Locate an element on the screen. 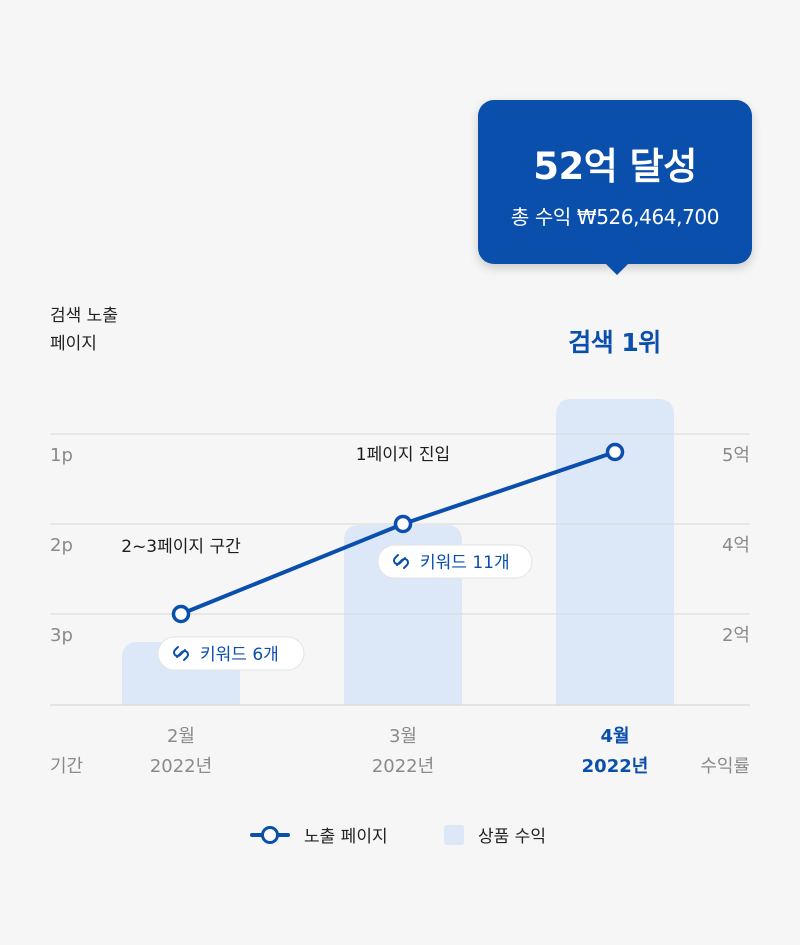  left-axis-title-line2: 페이지 is located at coordinates (73, 344).